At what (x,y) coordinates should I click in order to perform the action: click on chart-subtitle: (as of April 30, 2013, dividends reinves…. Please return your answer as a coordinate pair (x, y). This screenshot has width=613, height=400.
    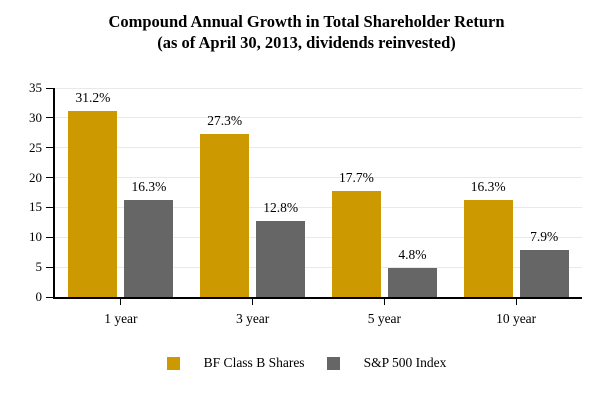
    Looking at the image, I should click on (306, 42).